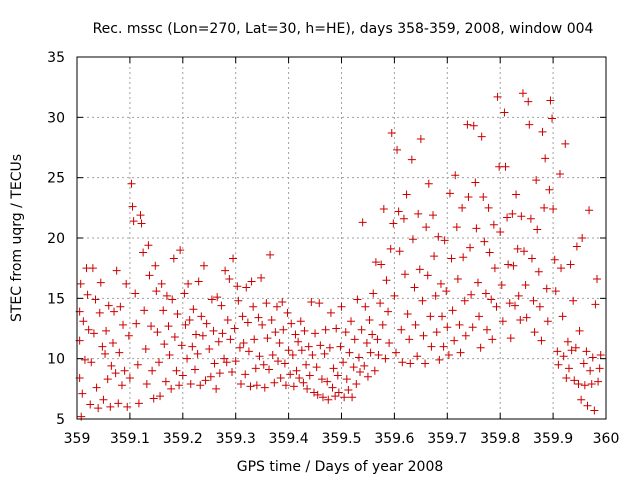 The width and height of the screenshot is (640, 480). Describe the element at coordinates (56, 239) in the screenshot. I see `y-tick-label: 20` at that location.